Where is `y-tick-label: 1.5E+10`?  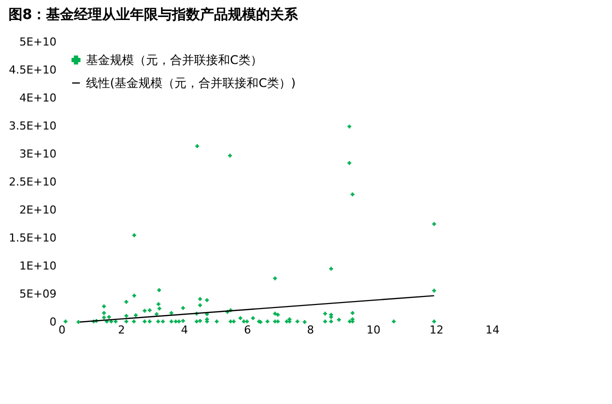 y-tick-label: 1.5E+10 is located at coordinates (32, 238).